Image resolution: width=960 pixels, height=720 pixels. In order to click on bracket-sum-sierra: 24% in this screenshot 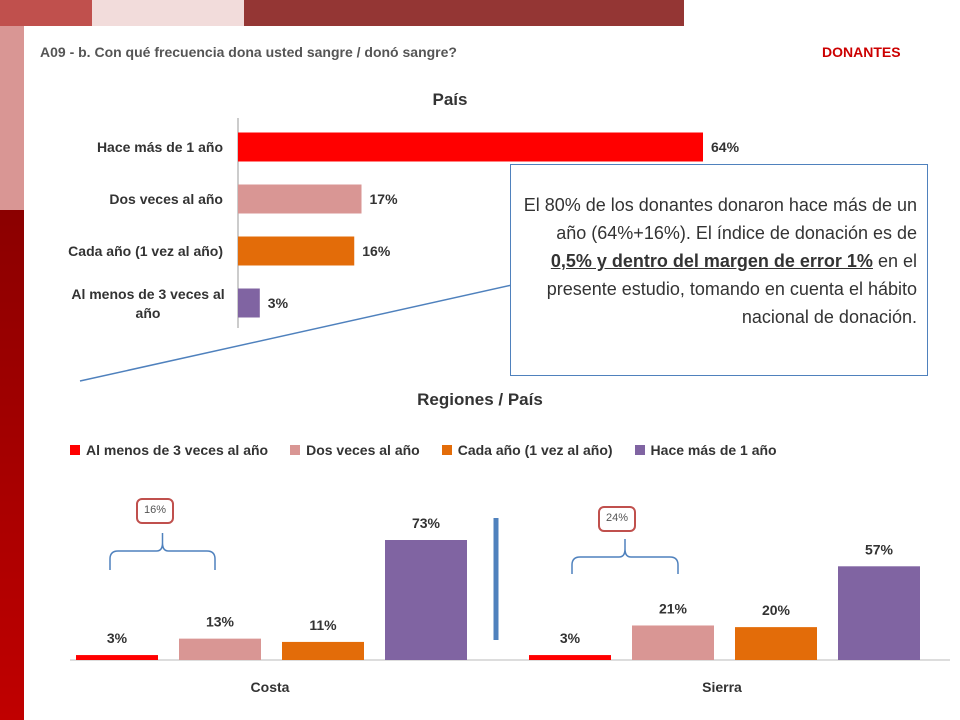, I will do `click(617, 519)`.